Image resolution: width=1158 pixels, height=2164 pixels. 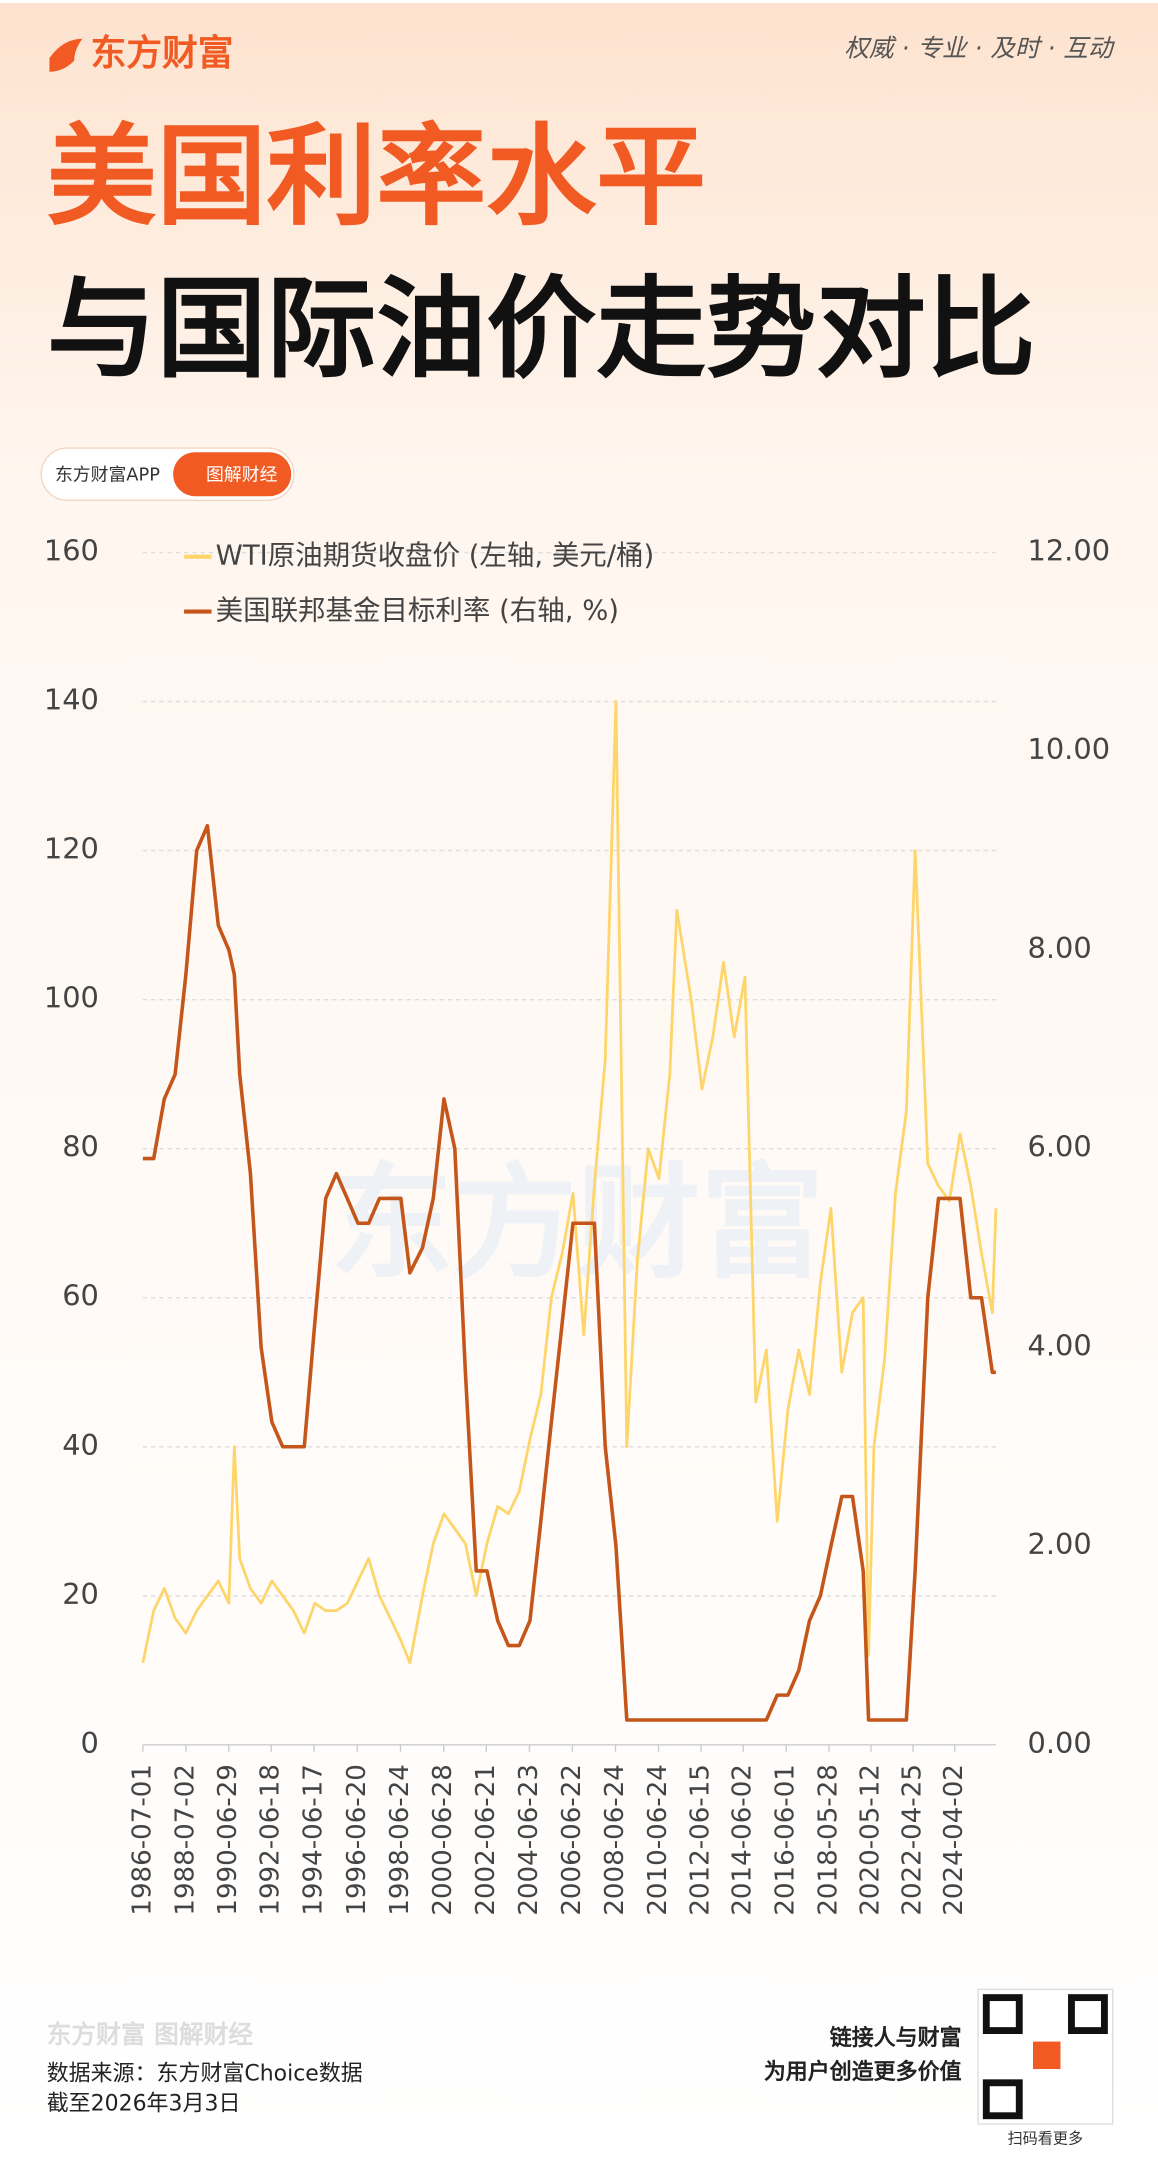 I want to click on tagline1: 链接人与财富, so click(x=896, y=2038).